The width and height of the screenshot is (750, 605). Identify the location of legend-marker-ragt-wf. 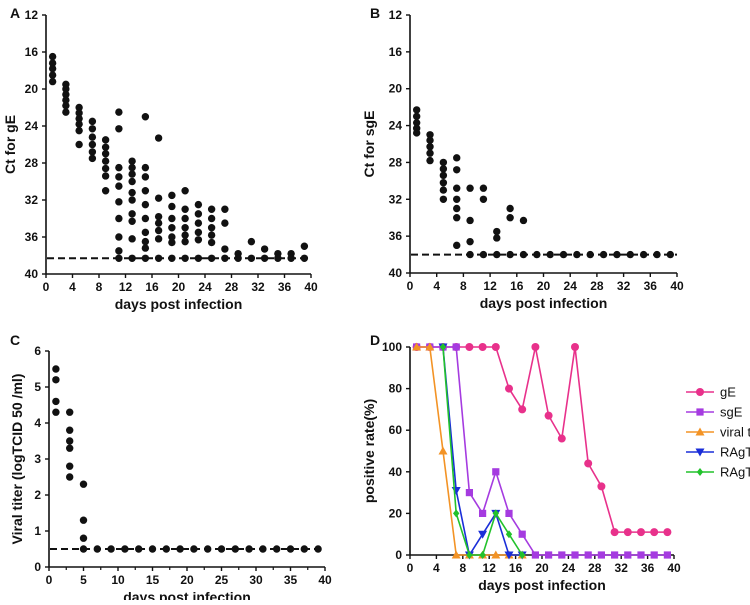
(700, 452).